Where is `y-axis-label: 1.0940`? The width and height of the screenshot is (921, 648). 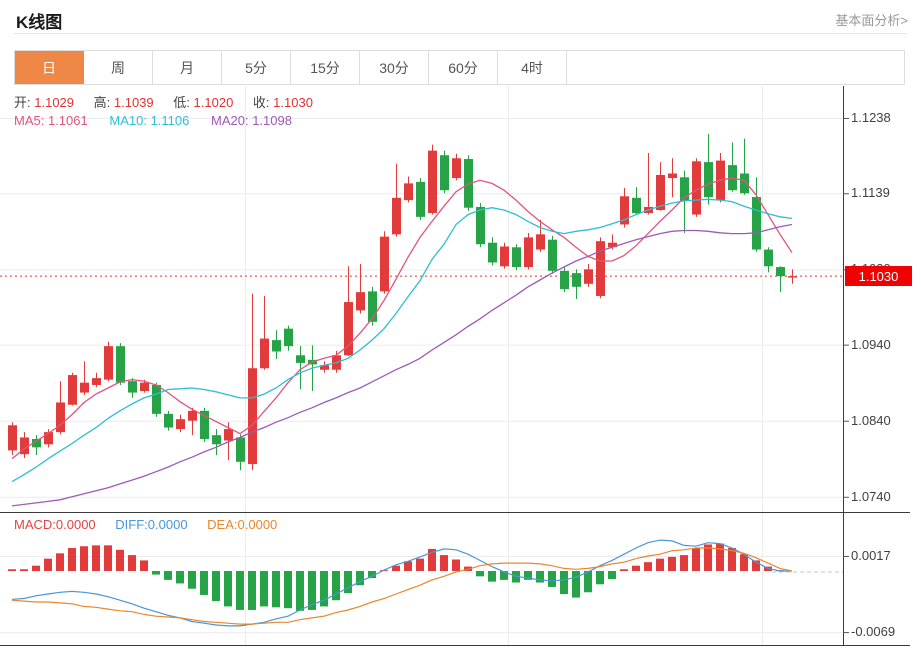 y-axis-label: 1.0940 is located at coordinates (871, 344).